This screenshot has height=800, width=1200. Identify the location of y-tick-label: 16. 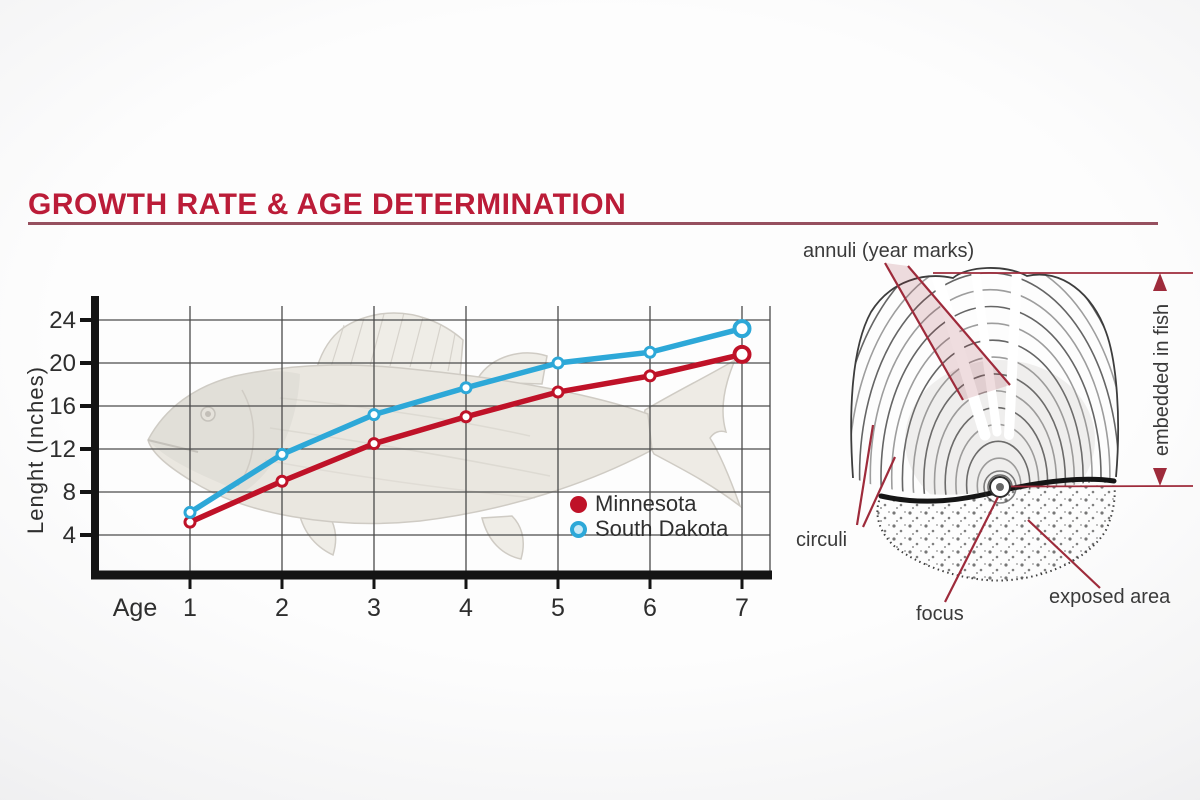
(62, 406).